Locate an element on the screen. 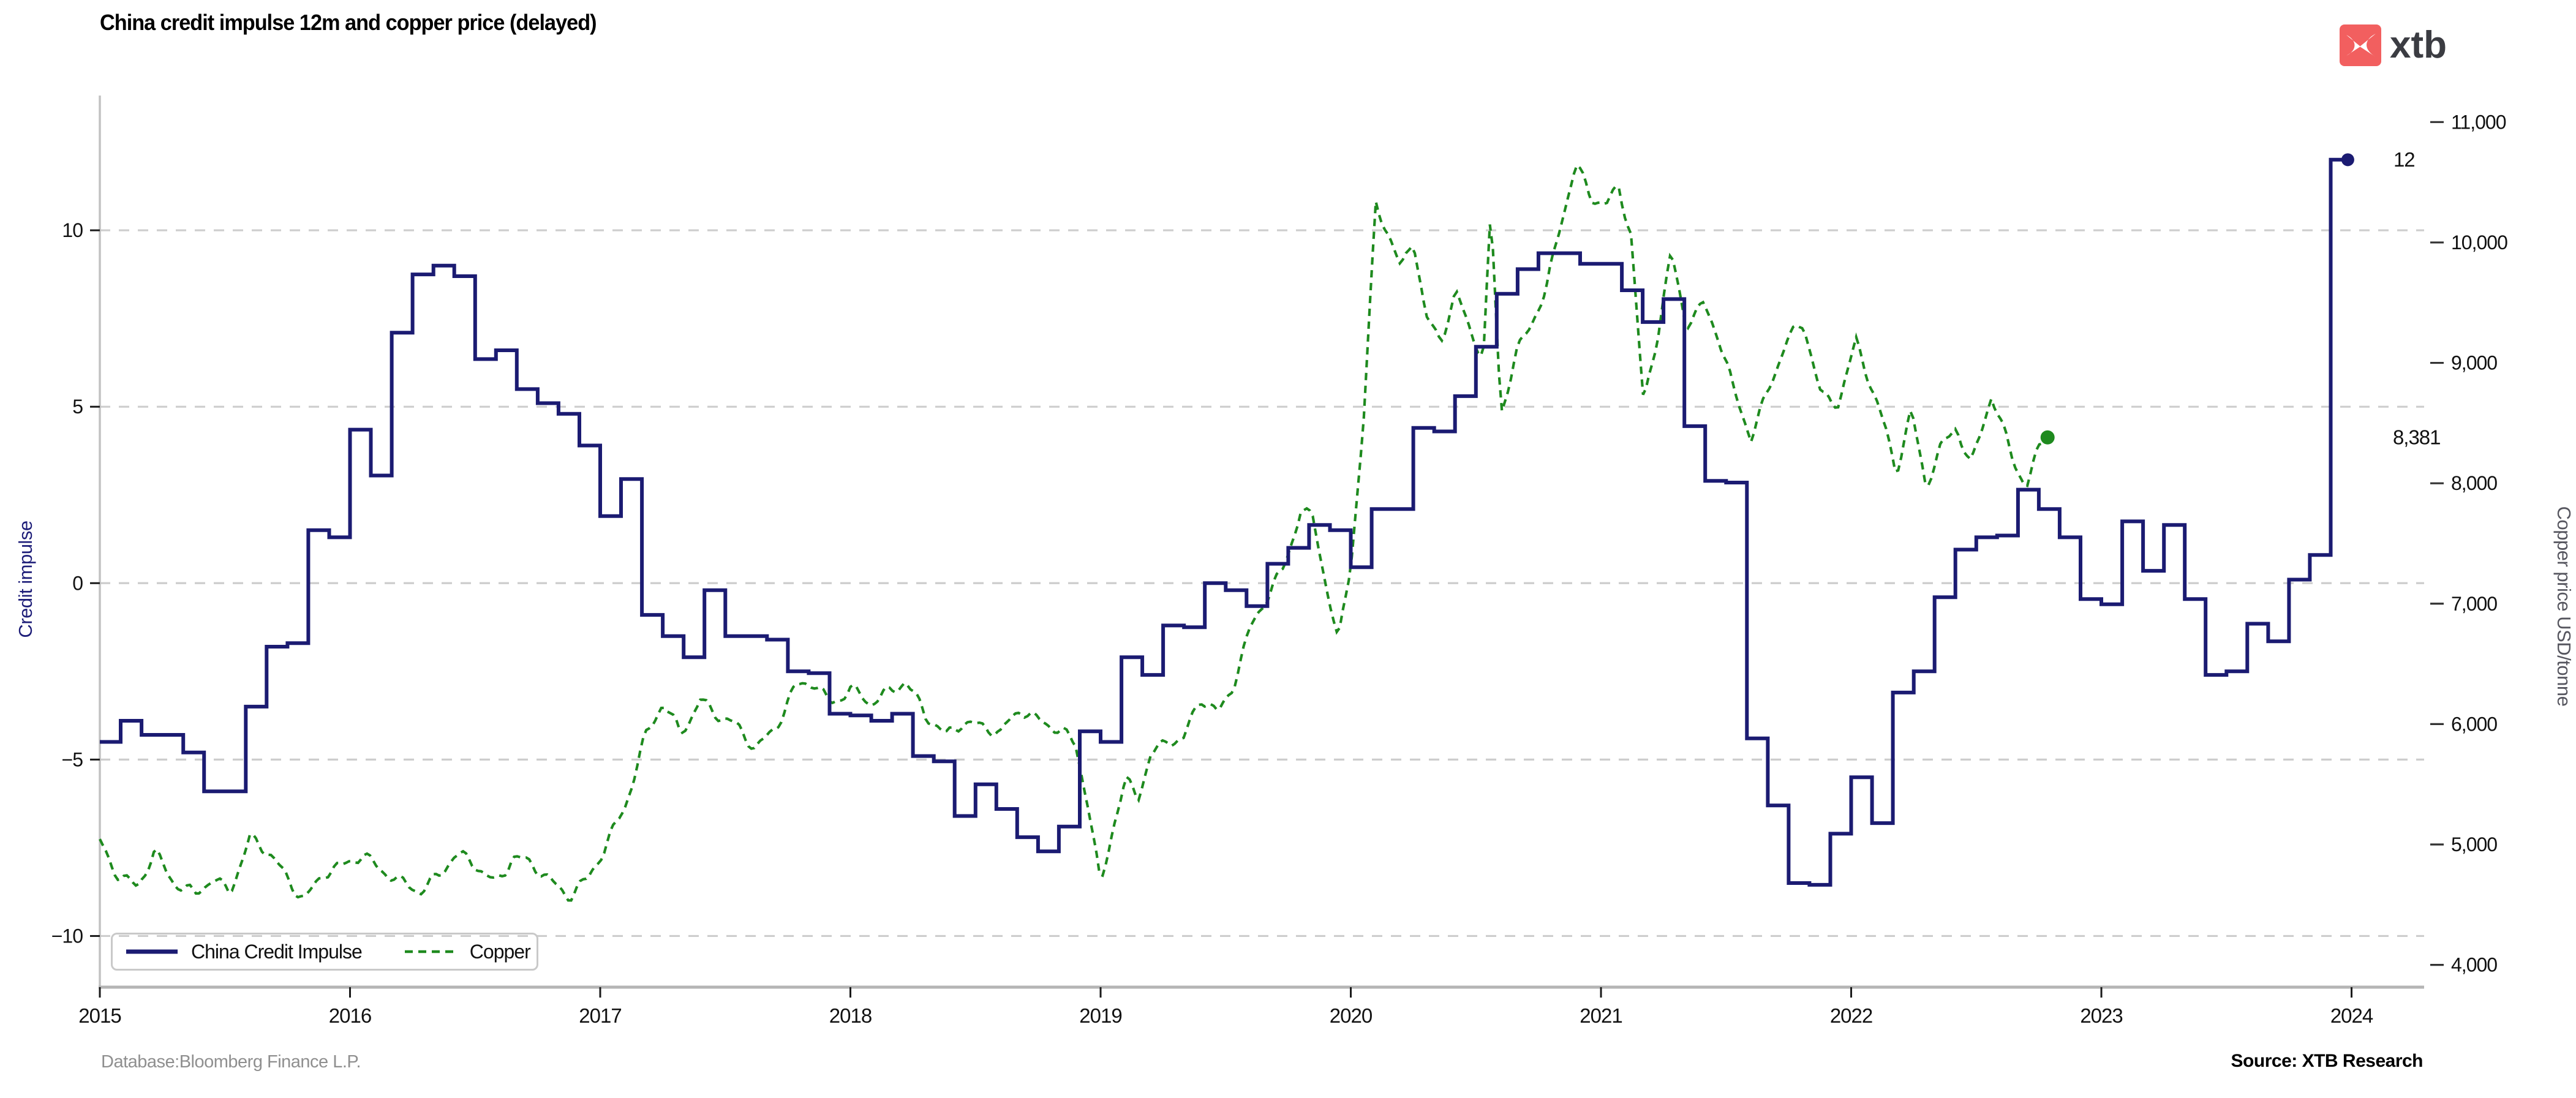 This screenshot has width=2576, height=1098. legend-label: China Credit Impulse is located at coordinates (277, 952).